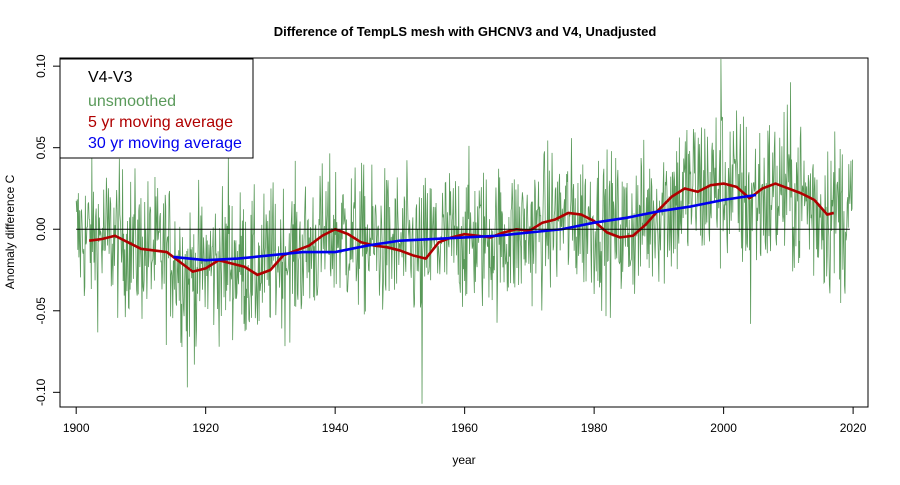  What do you see at coordinates (594, 428) in the screenshot?
I see `x-tick-label: 1980` at bounding box center [594, 428].